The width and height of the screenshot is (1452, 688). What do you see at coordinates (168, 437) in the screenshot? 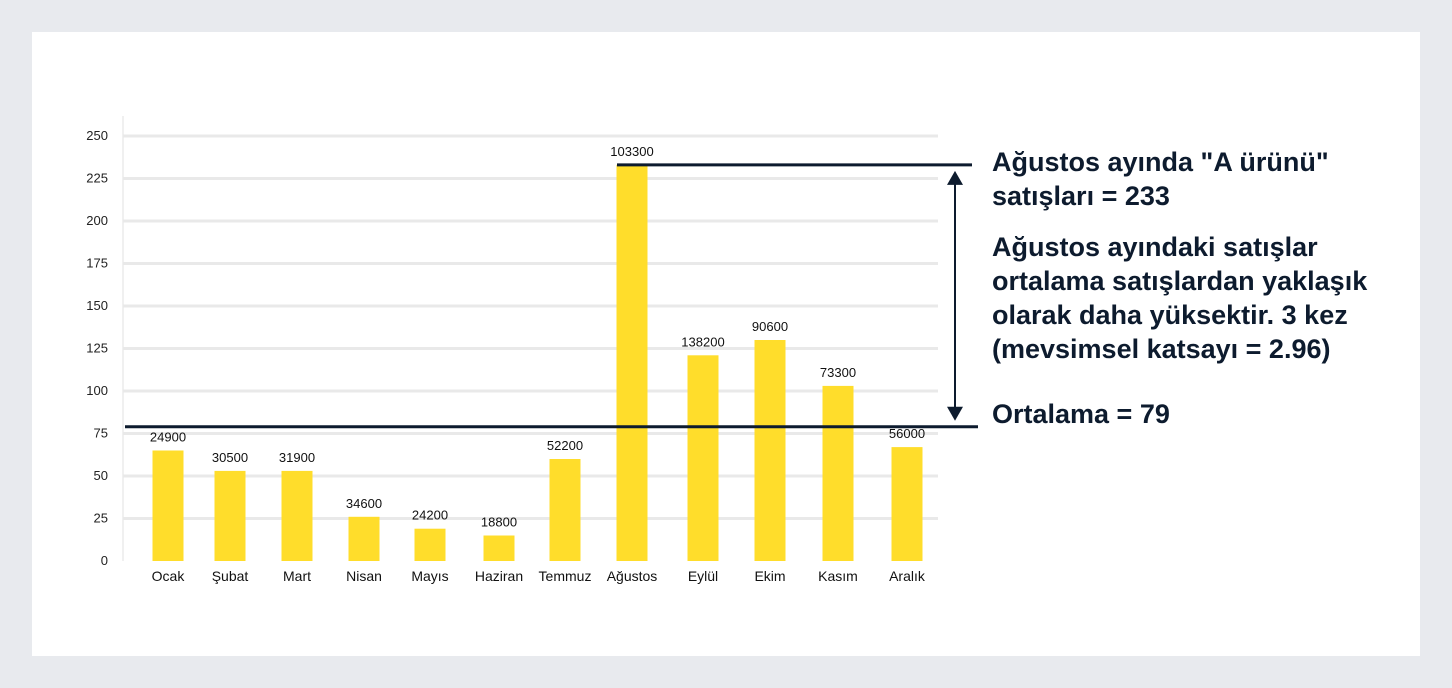
I see `data-label: 24900` at bounding box center [168, 437].